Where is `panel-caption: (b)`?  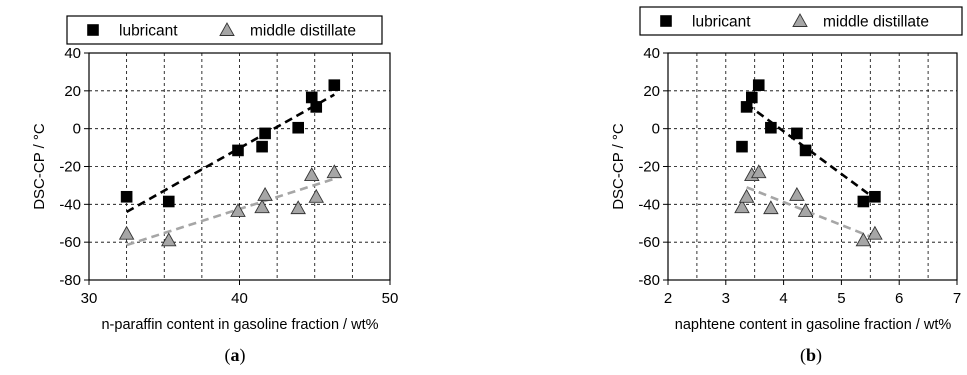 panel-caption: (b) is located at coordinates (811, 355).